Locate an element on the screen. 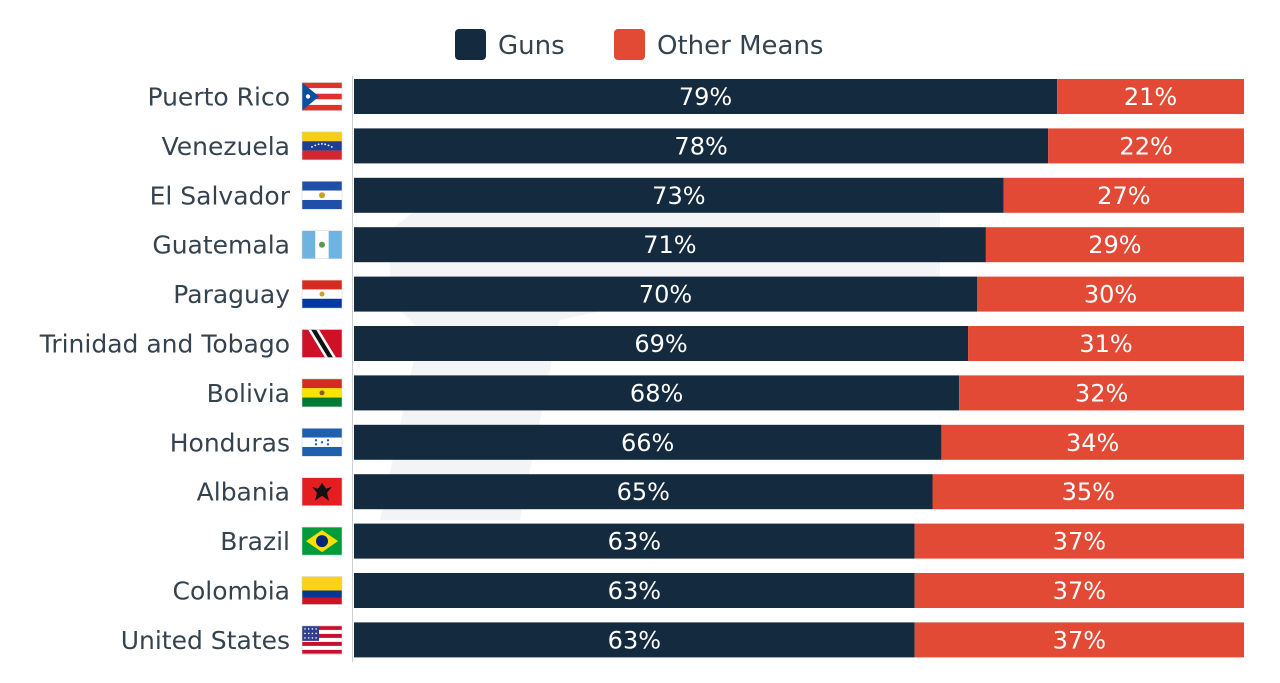 The image size is (1280, 683). data-label-other-means: 34% is located at coordinates (1092, 443).